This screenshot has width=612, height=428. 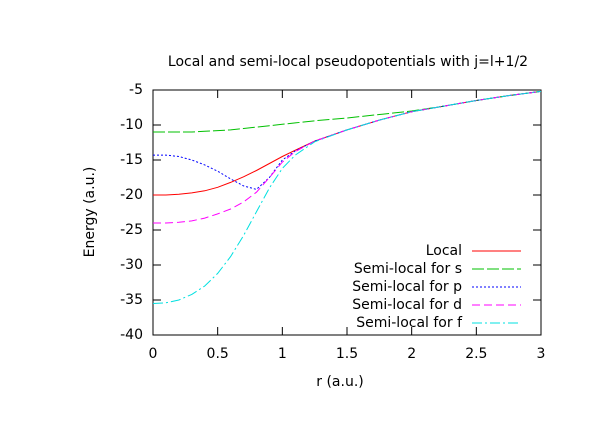 I want to click on y-tick-label: -25, so click(x=131, y=230).